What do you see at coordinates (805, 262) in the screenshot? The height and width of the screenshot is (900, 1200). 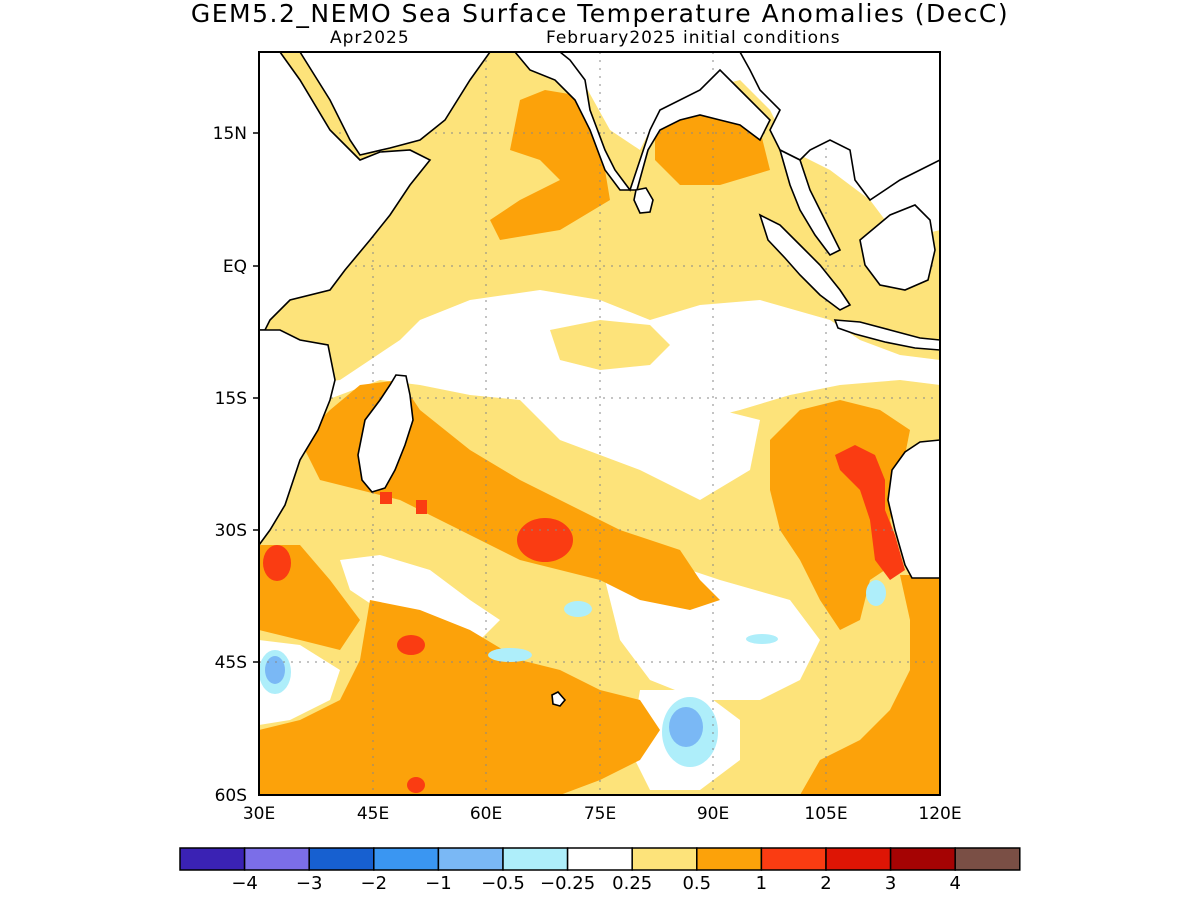 I see `land-sumatra` at bounding box center [805, 262].